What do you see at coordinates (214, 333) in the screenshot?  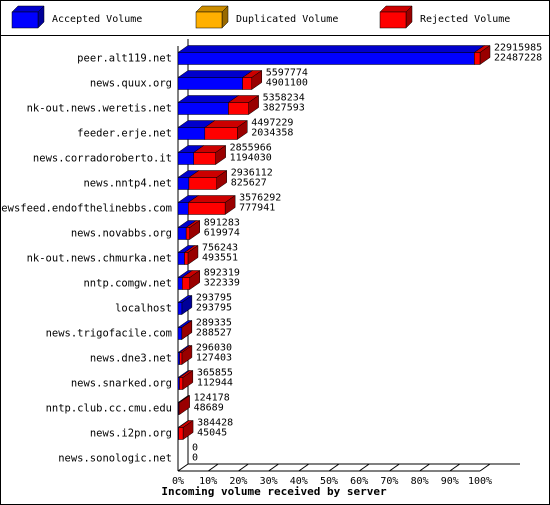 I see `value-label: 288527` at bounding box center [214, 333].